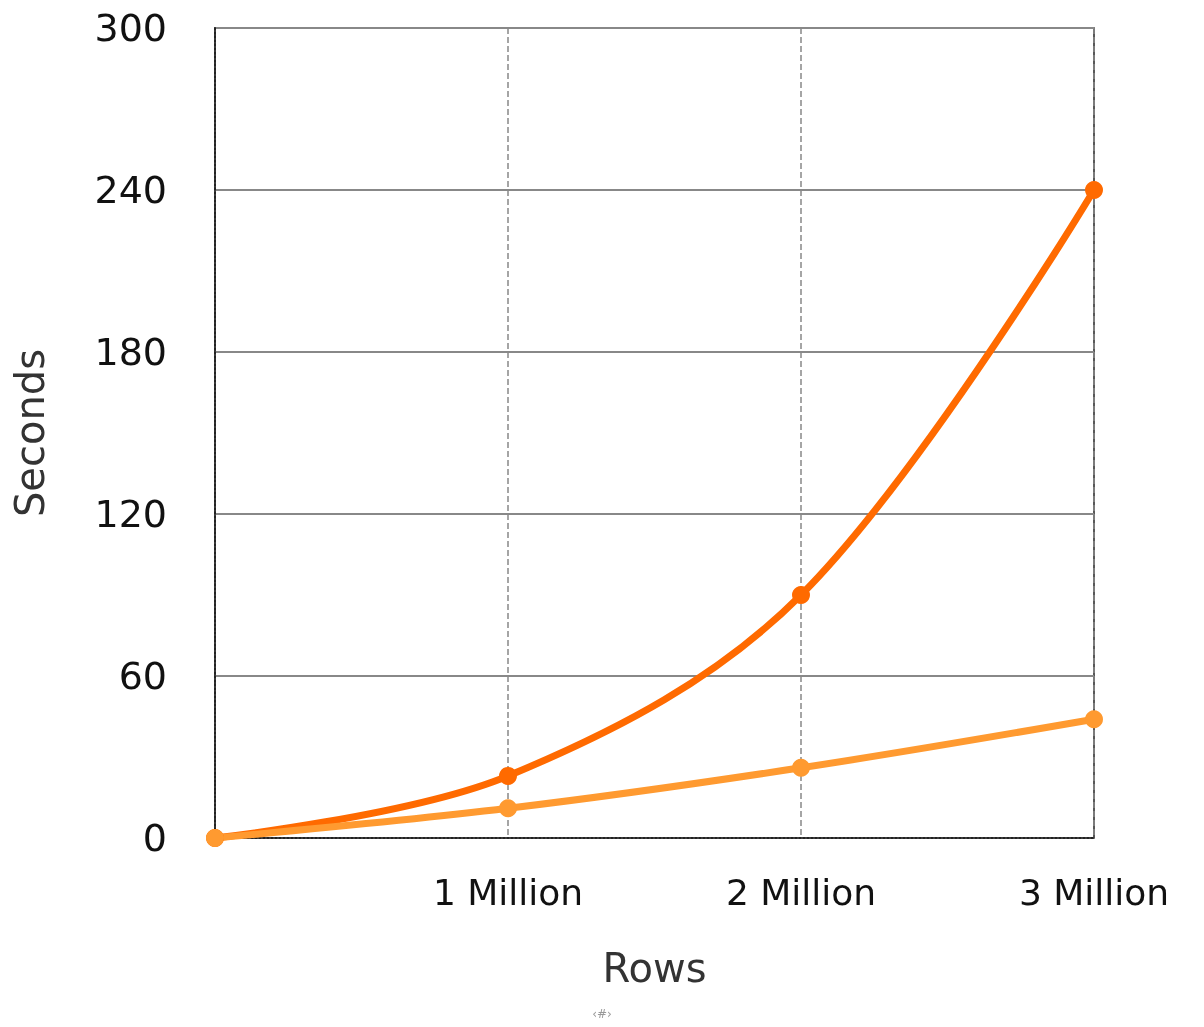 This screenshot has width=1204, height=1027. What do you see at coordinates (130, 352) in the screenshot?
I see `y-tick-label: 180` at bounding box center [130, 352].